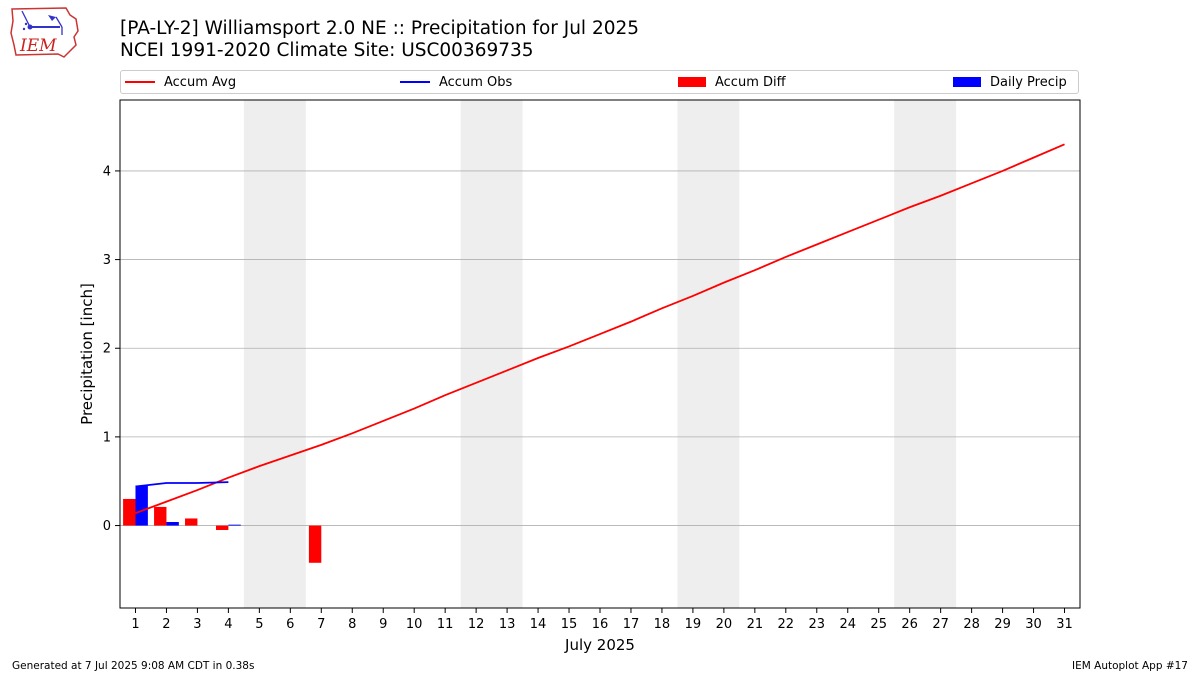  I want to click on legend-label-daily-precip: Daily Precip, so click(1028, 82).